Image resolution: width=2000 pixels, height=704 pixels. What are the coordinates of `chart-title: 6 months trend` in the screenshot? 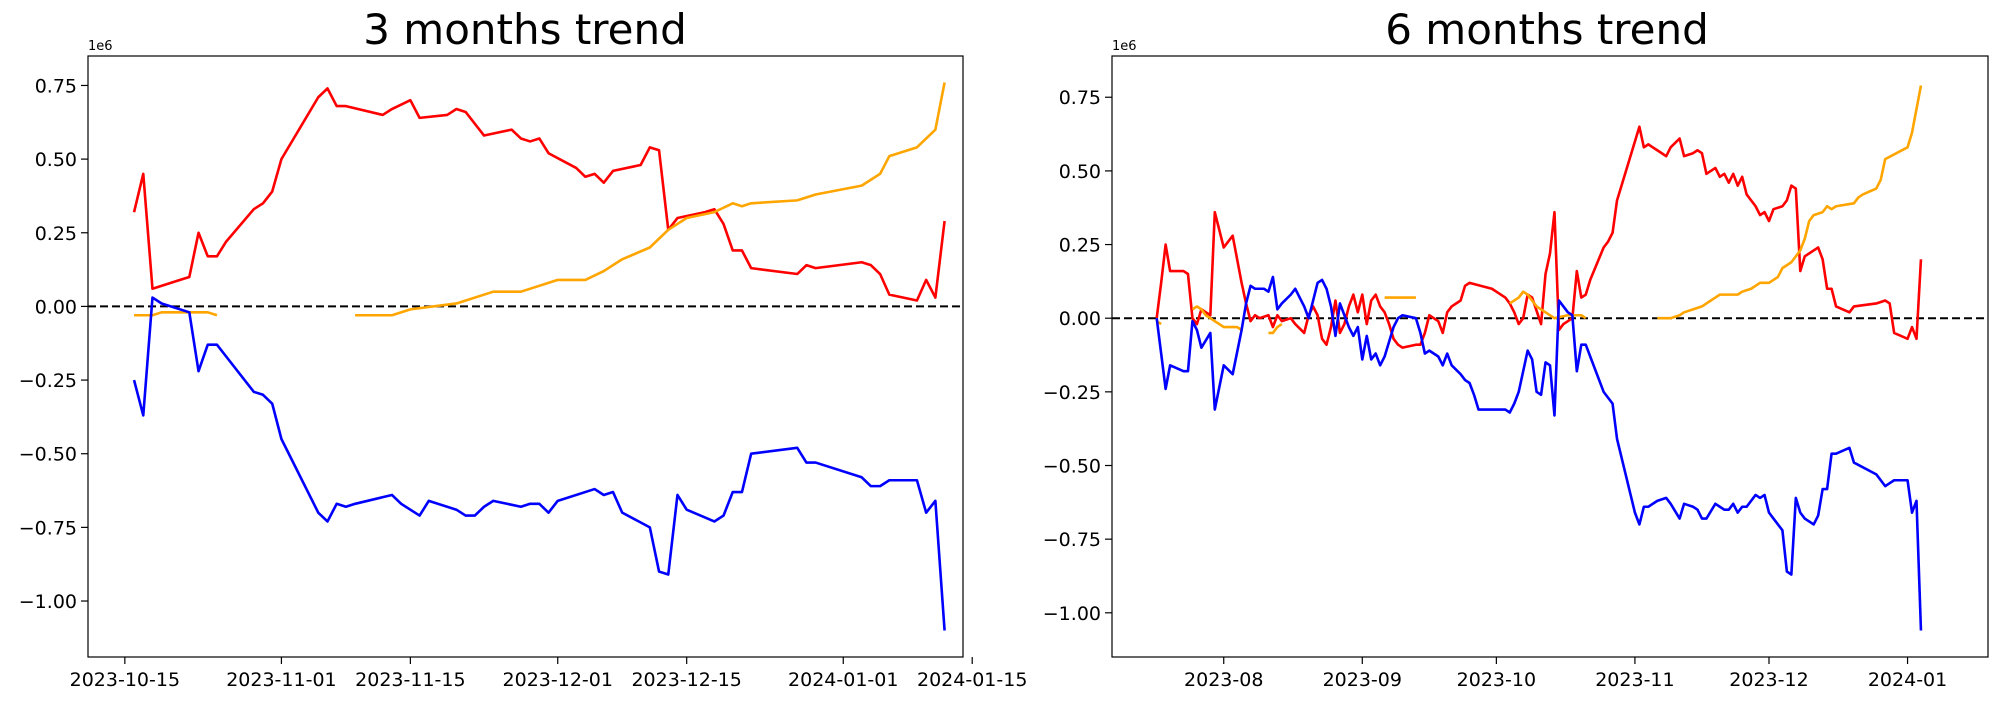 It's located at (1547, 29).